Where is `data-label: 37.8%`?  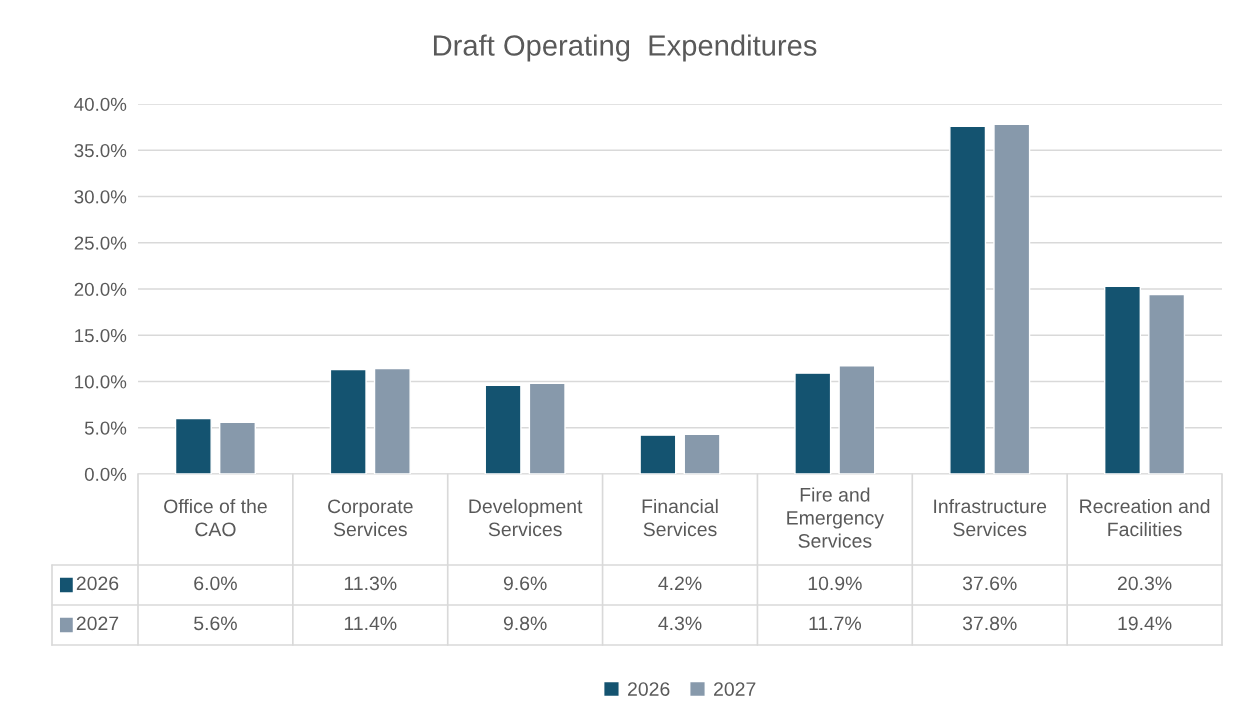 data-label: 37.8% is located at coordinates (989, 623).